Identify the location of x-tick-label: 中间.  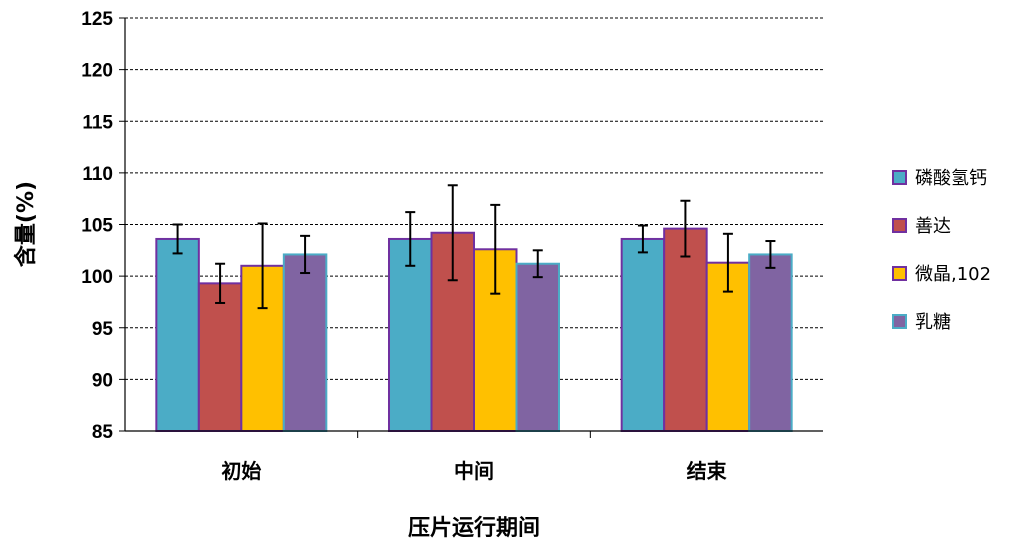
(474, 471).